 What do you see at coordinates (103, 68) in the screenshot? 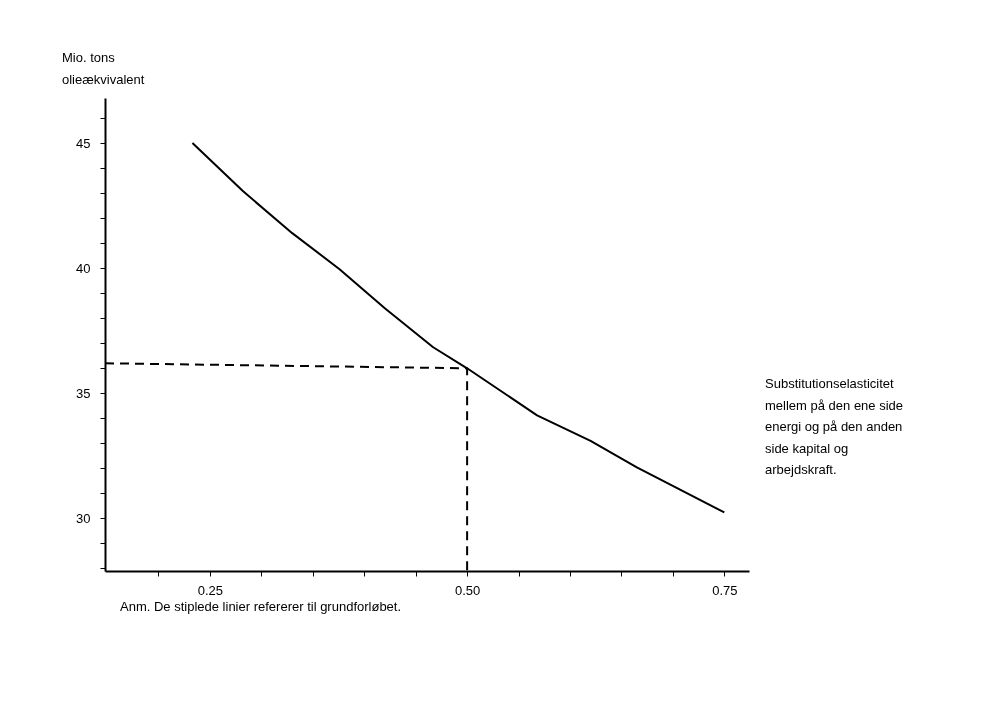
I see `y-axis-title: Mio. tons olieækvivalent` at bounding box center [103, 68].